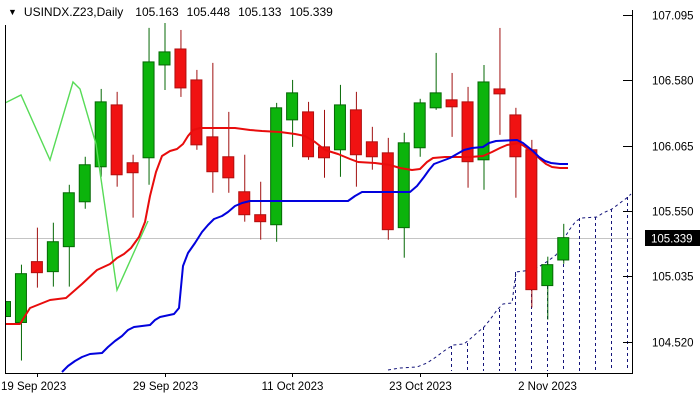  I want to click on quote-high: 105.448, so click(208, 12).